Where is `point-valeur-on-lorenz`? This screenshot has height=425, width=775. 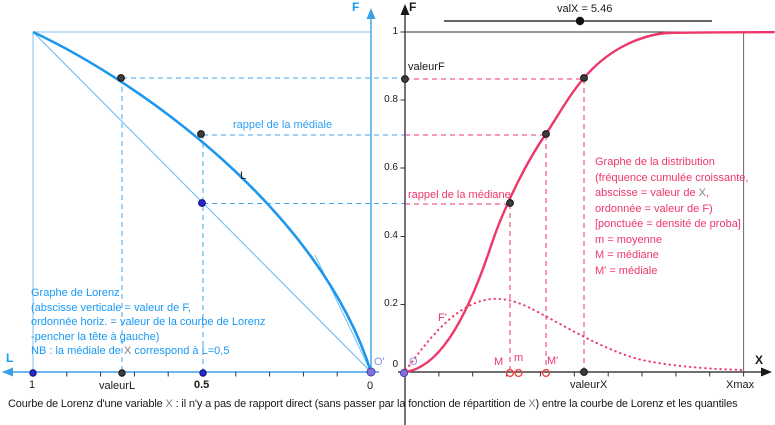
point-valeur-on-lorenz is located at coordinates (121, 78).